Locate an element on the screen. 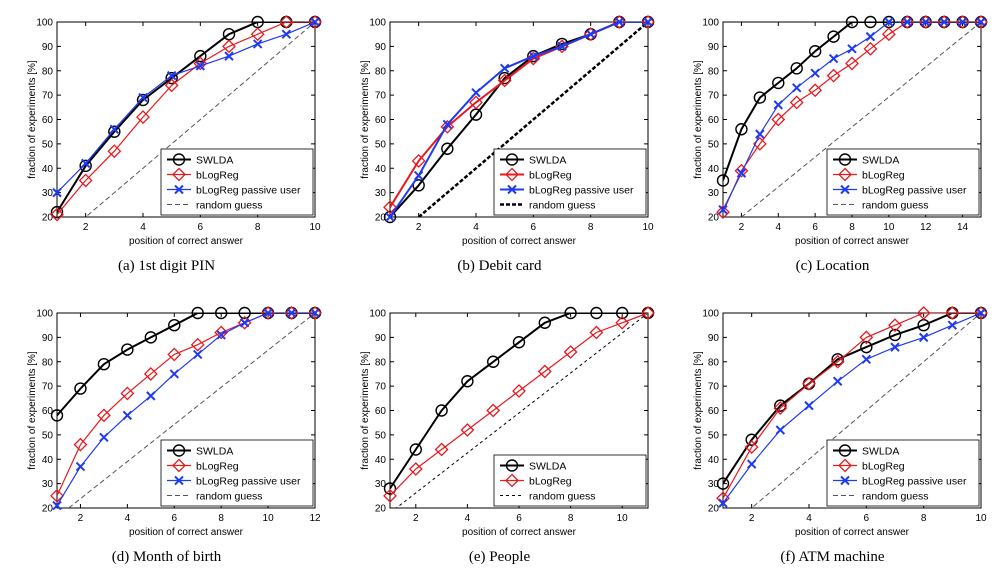 This screenshot has height=581, width=1000. x-tick-label: 12 is located at coordinates (315, 518).